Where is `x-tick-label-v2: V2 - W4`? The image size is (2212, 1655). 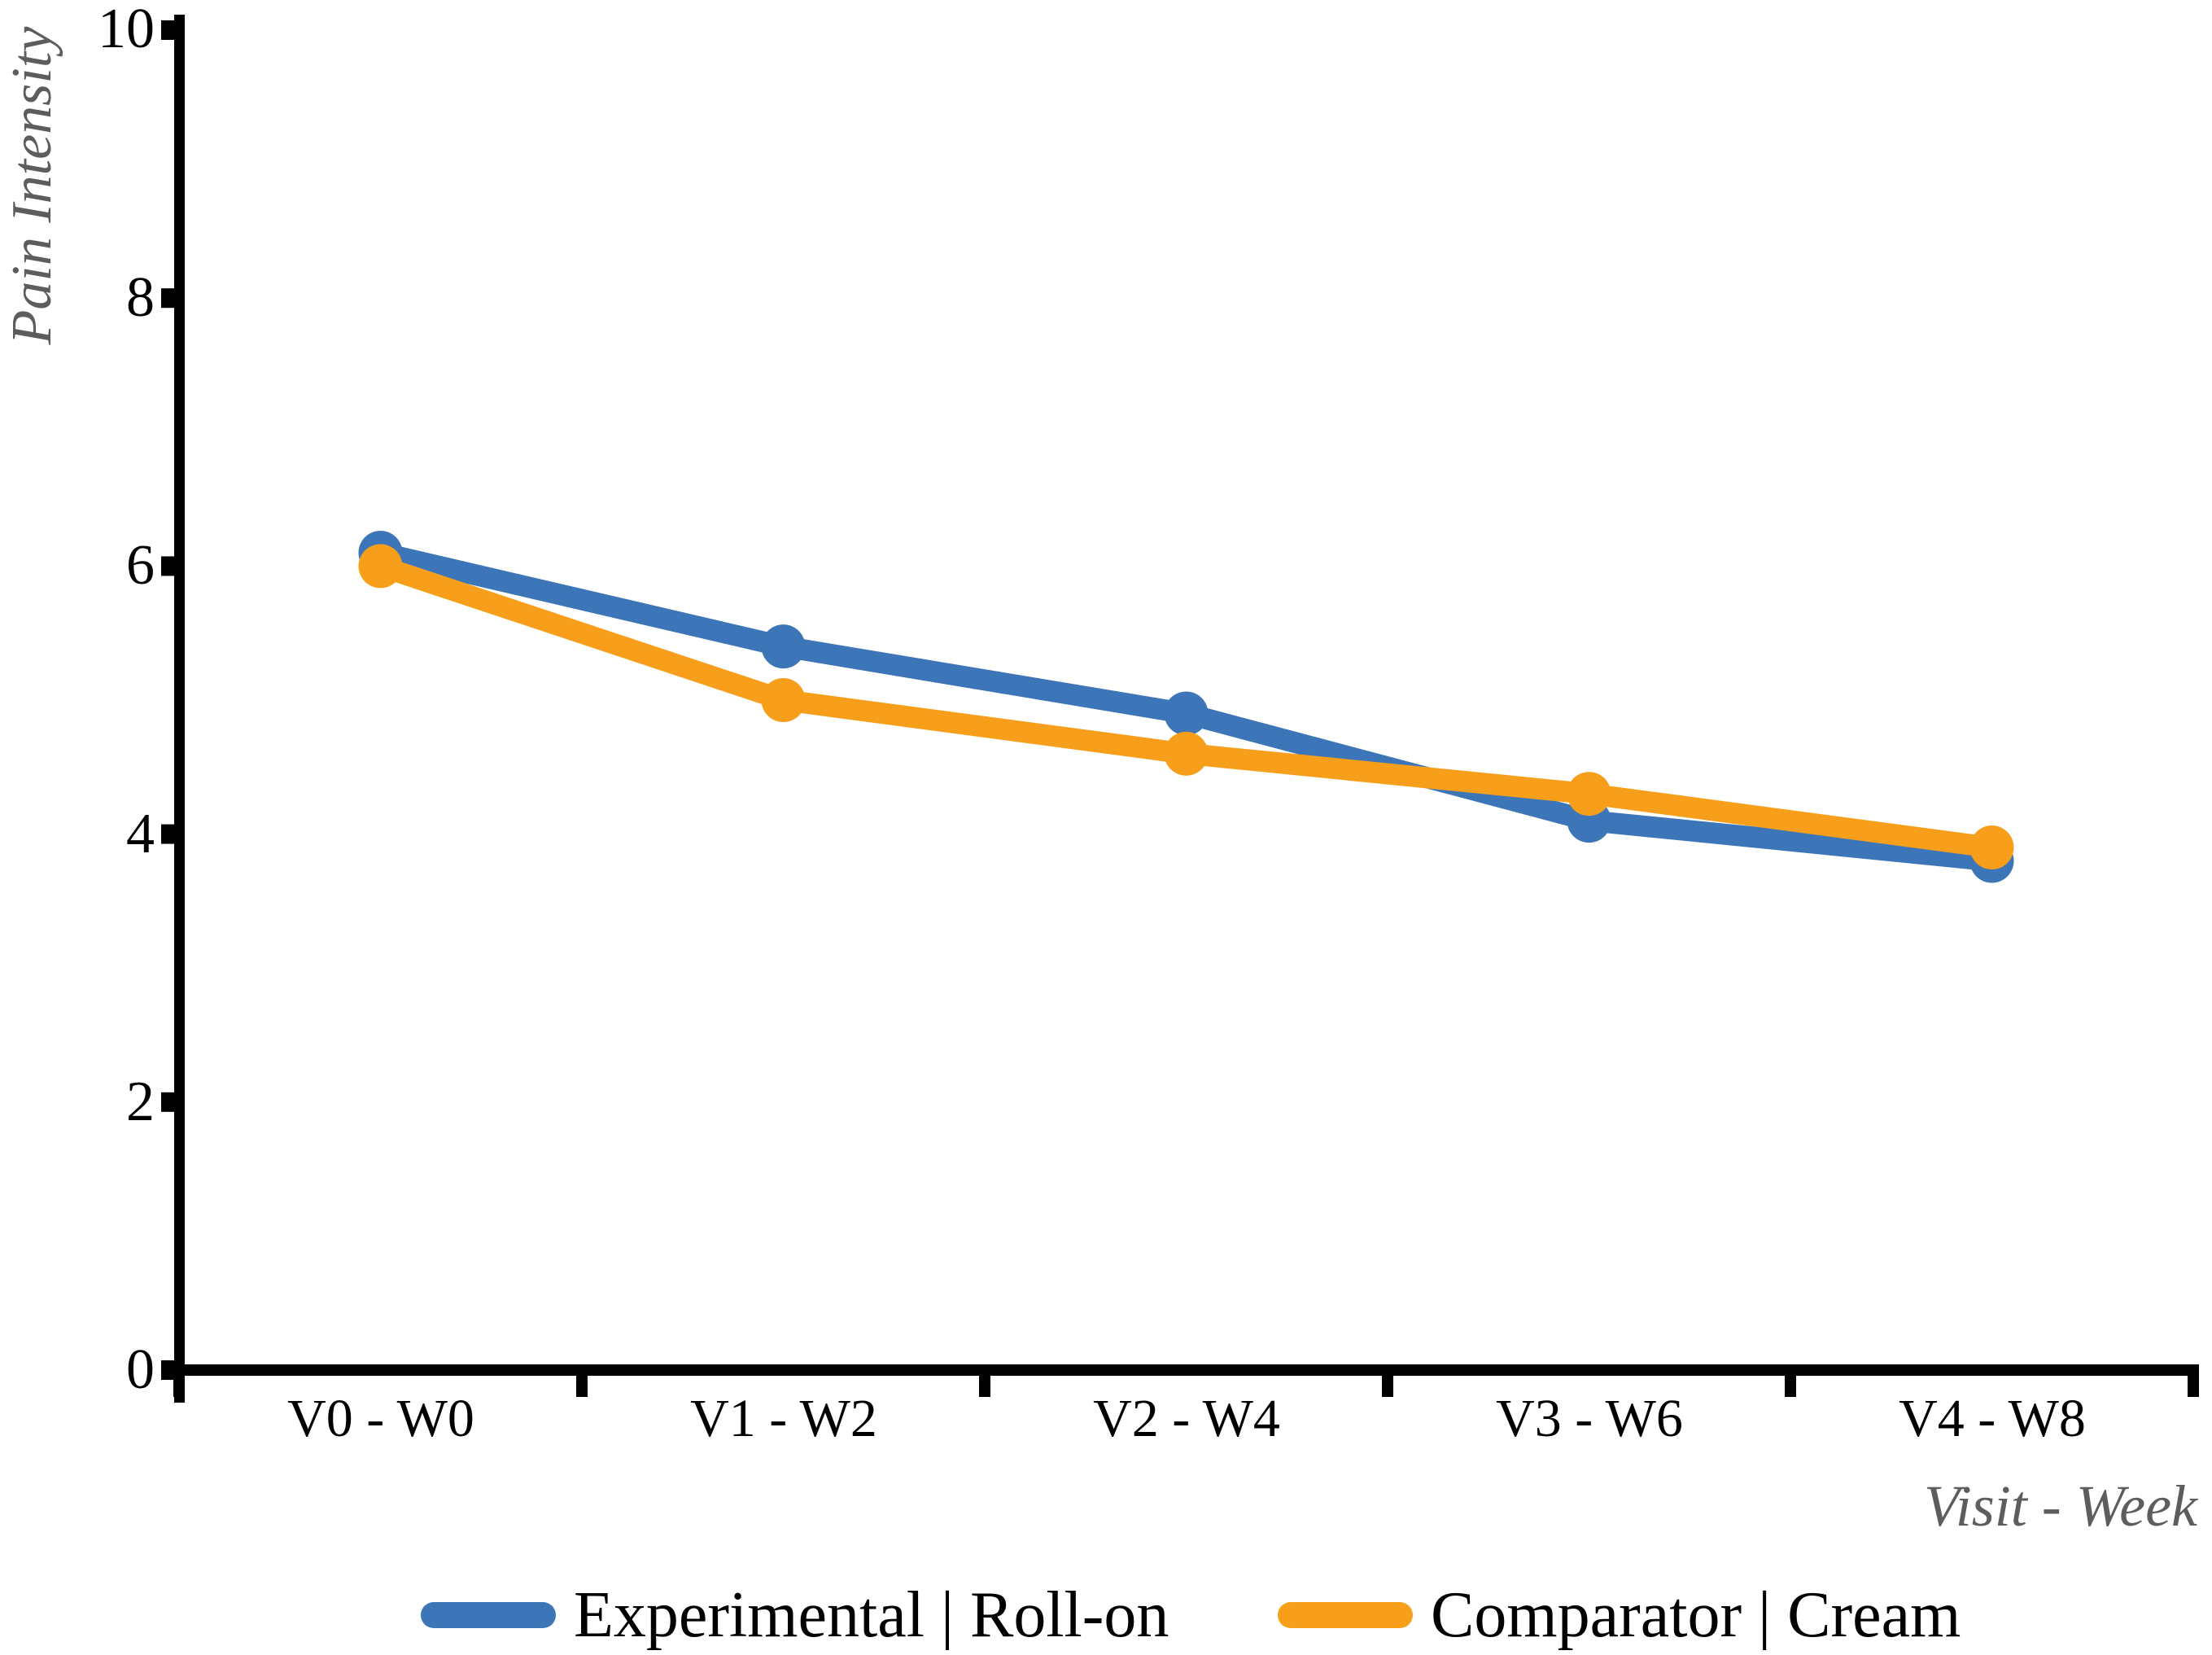 x-tick-label-v2: V2 - W4 is located at coordinates (1186, 1418).